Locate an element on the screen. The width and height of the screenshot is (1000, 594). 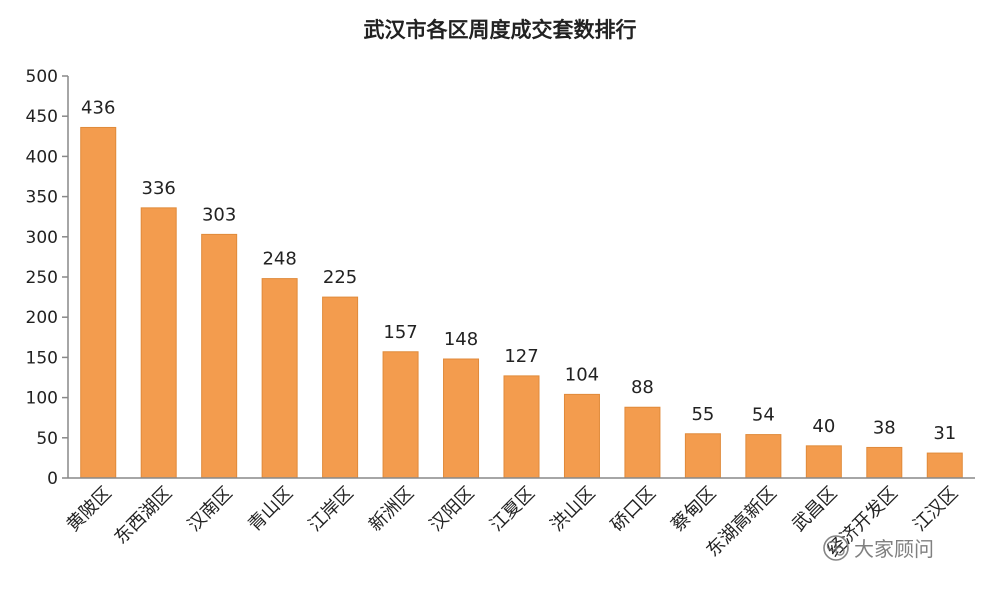
x-tick-label: 新洲区 is located at coordinates (391, 509).